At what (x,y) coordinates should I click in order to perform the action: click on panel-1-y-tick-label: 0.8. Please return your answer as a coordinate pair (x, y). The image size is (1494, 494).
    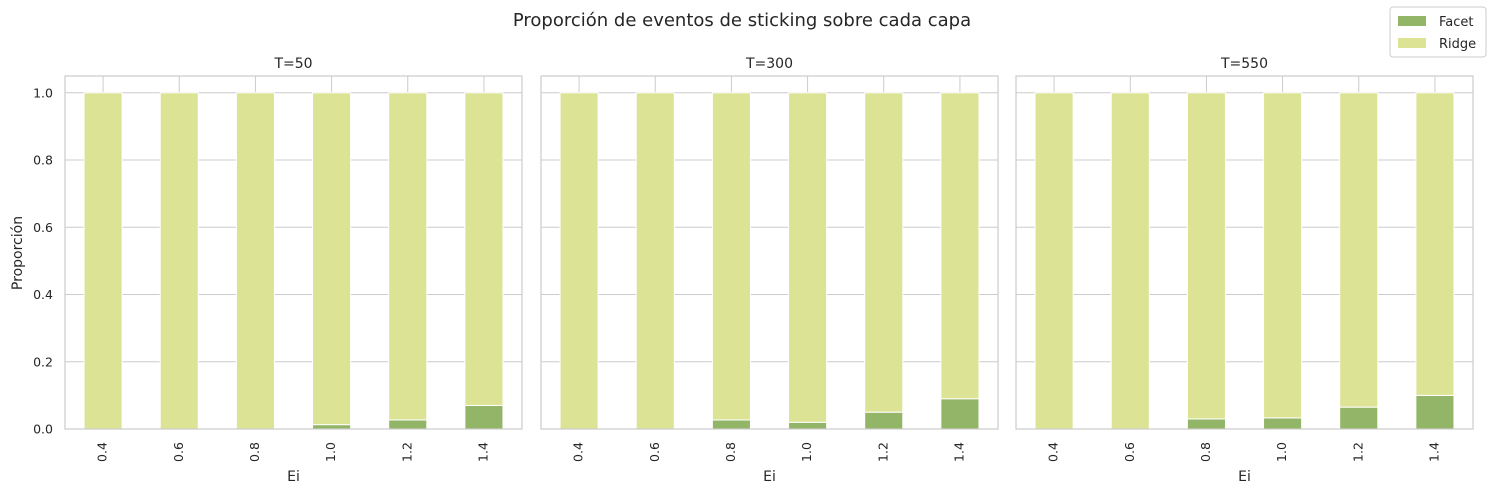
    Looking at the image, I should click on (43, 160).